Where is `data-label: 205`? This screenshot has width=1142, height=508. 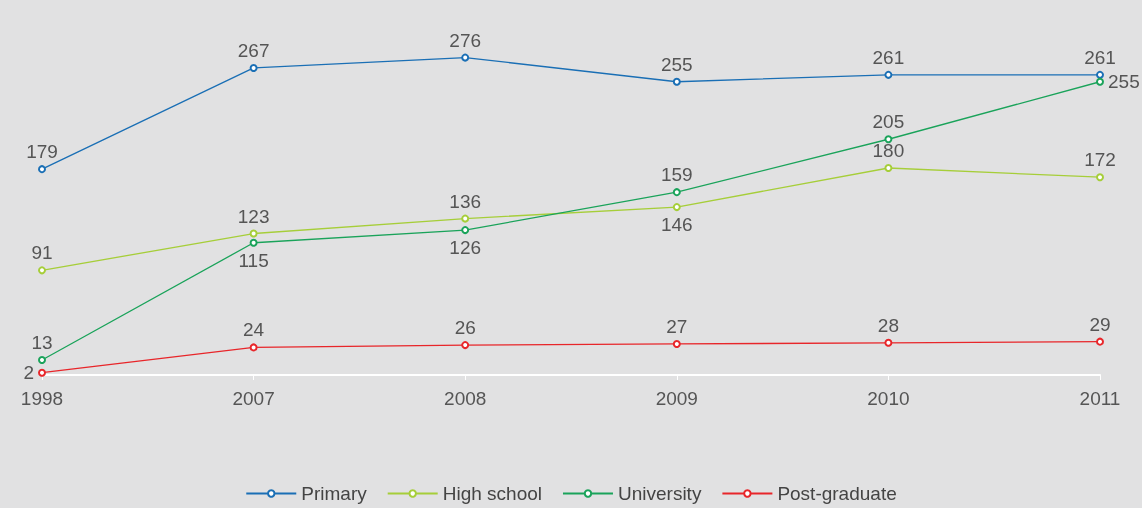 data-label: 205 is located at coordinates (888, 122).